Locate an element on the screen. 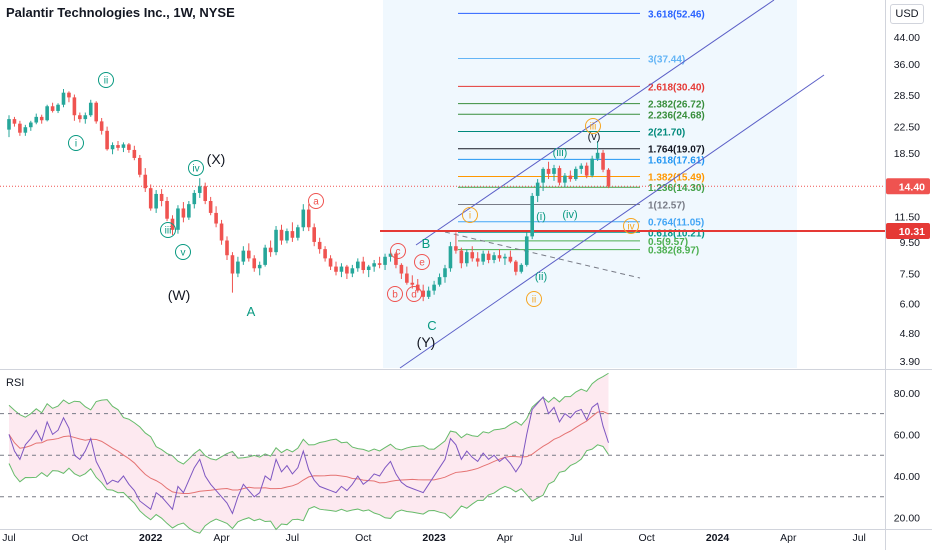 The width and height of the screenshot is (932, 550). current-price-badge-bg is located at coordinates (908, 186).